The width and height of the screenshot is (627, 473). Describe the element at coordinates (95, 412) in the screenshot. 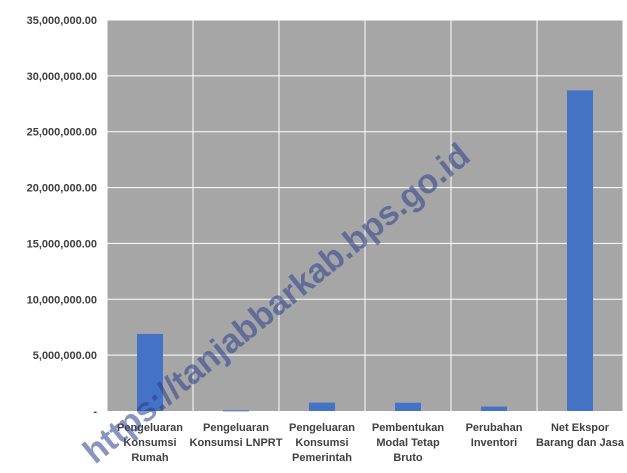

I see `y-tick-label: -` at that location.